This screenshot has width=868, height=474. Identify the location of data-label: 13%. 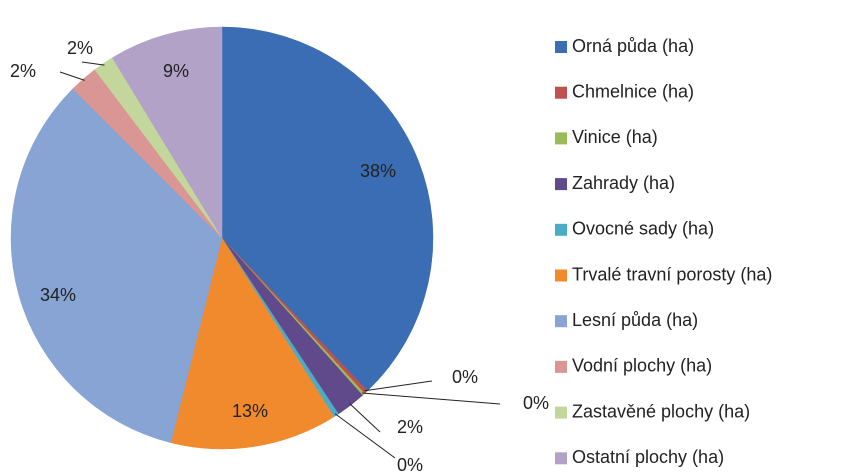
(250, 411).